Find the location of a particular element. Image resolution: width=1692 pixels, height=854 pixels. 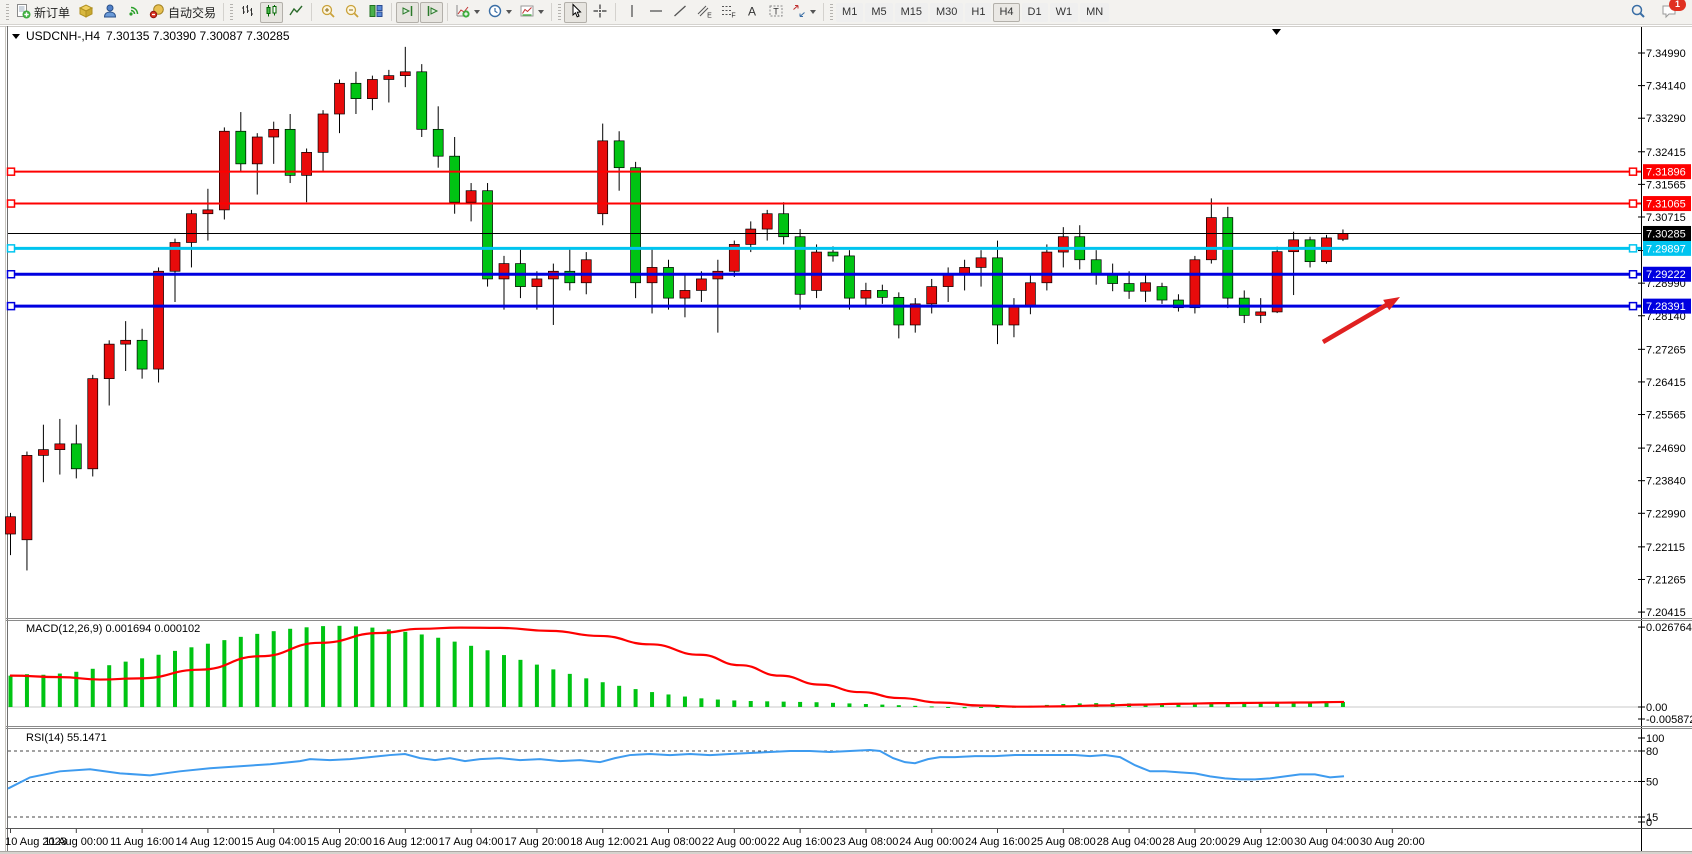

zoom-in-button is located at coordinates (327, 12).